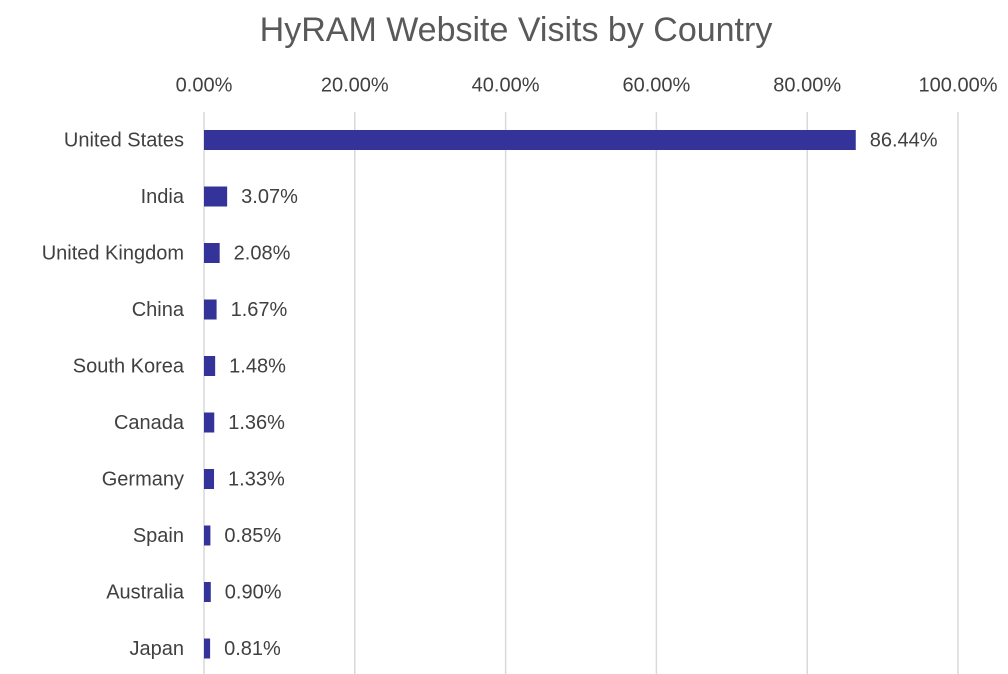  I want to click on y-tick-label: Canada, so click(149, 423).